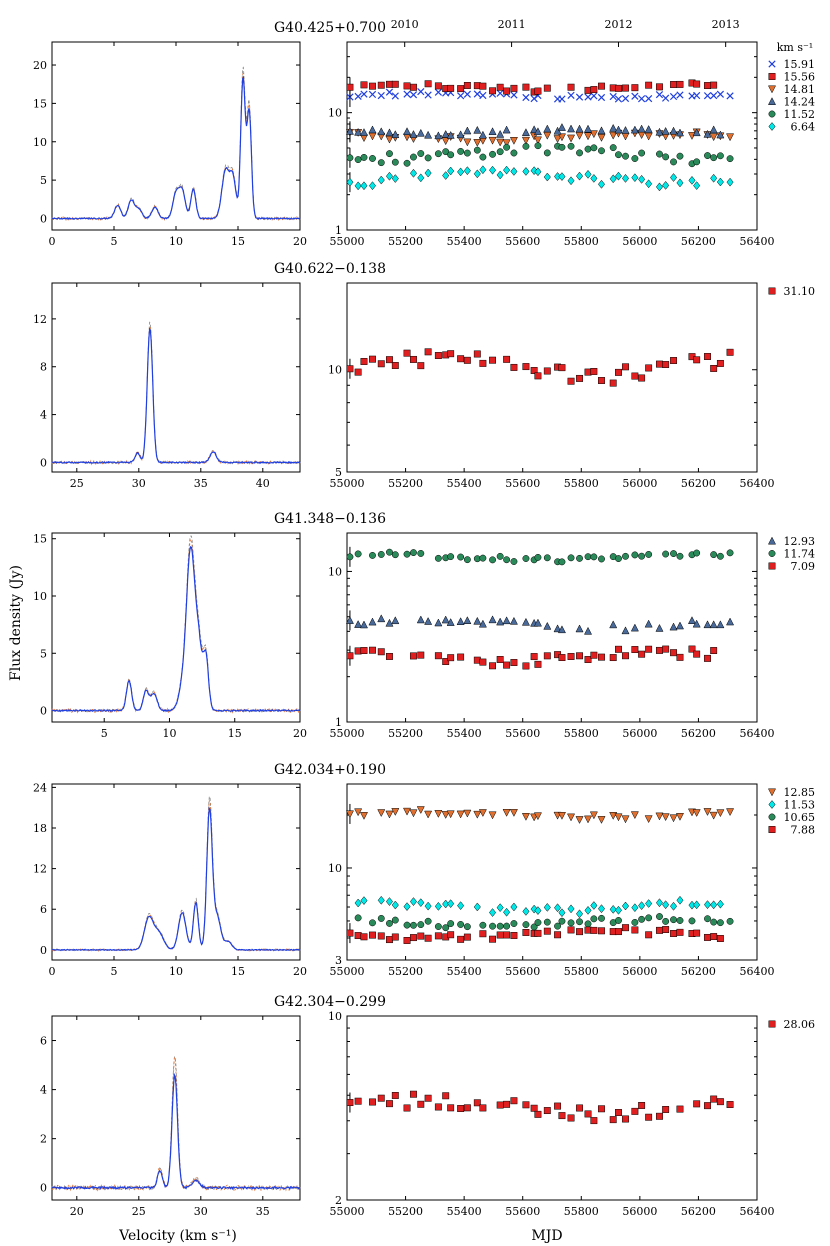 The image size is (830, 1246). Describe the element at coordinates (335, 571) in the screenshot. I see `timeseries-ytick-label: 10` at that location.